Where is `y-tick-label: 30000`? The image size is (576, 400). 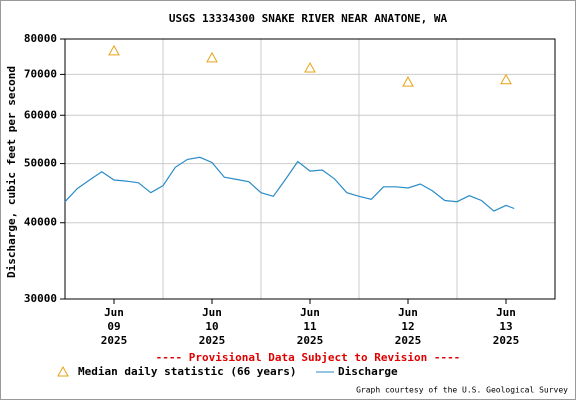 y-tick-label: 30000 is located at coordinates (40, 298).